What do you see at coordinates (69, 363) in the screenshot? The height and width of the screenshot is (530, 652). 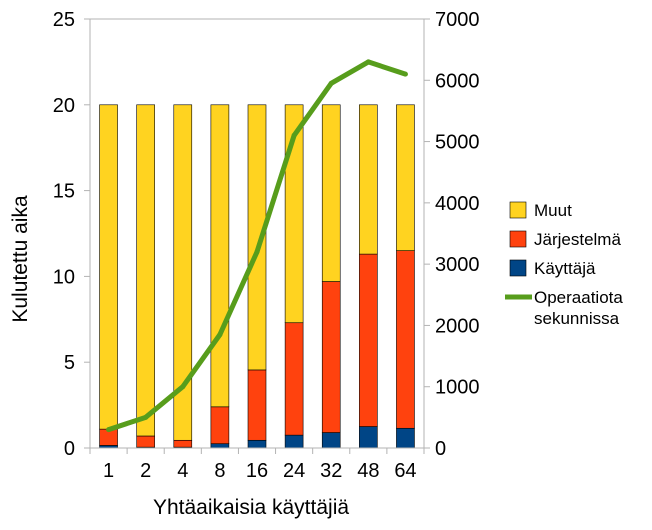 I see `y-tick-label: 5` at bounding box center [69, 363].